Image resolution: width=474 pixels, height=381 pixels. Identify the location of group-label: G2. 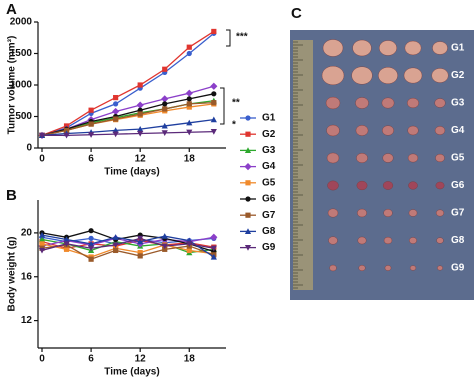
(458, 75).